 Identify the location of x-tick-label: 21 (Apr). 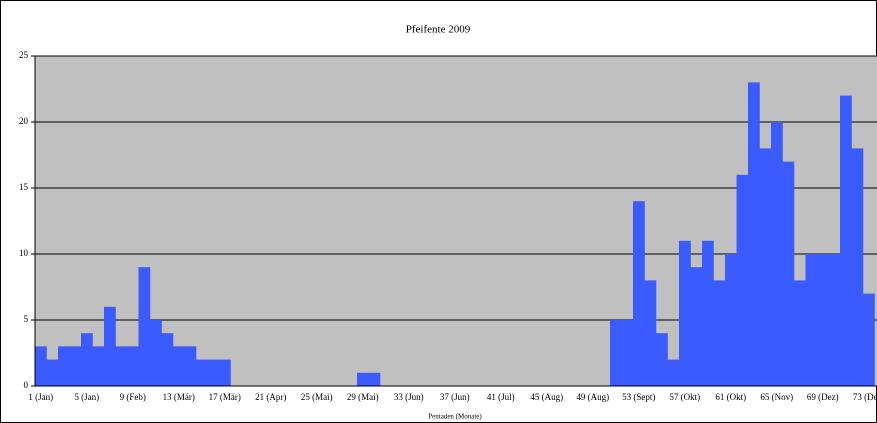
(270, 397).